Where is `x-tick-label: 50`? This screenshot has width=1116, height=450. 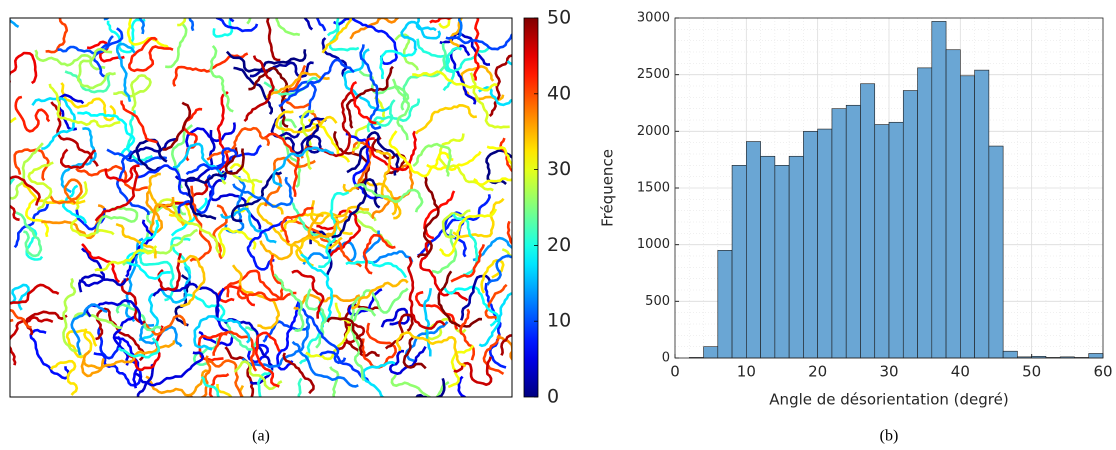 x-tick-label: 50 is located at coordinates (1031, 372).